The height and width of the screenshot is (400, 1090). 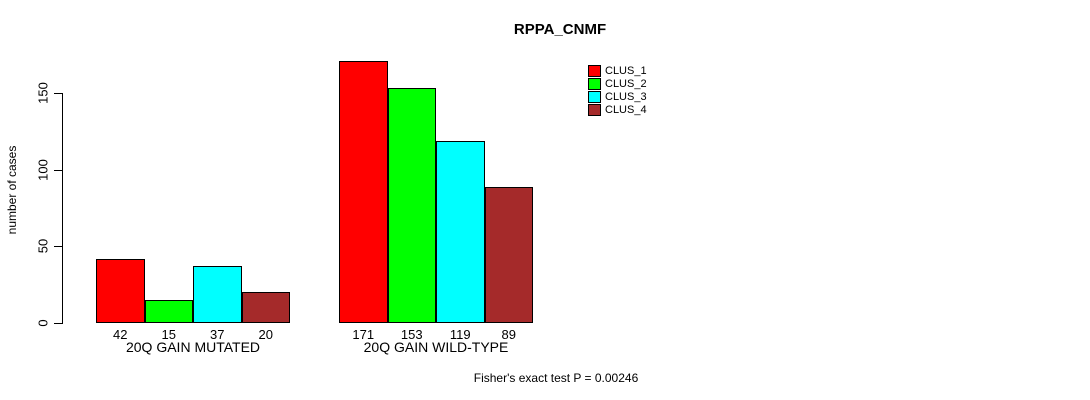 I want to click on bar-value-label: 37, so click(x=217, y=334).